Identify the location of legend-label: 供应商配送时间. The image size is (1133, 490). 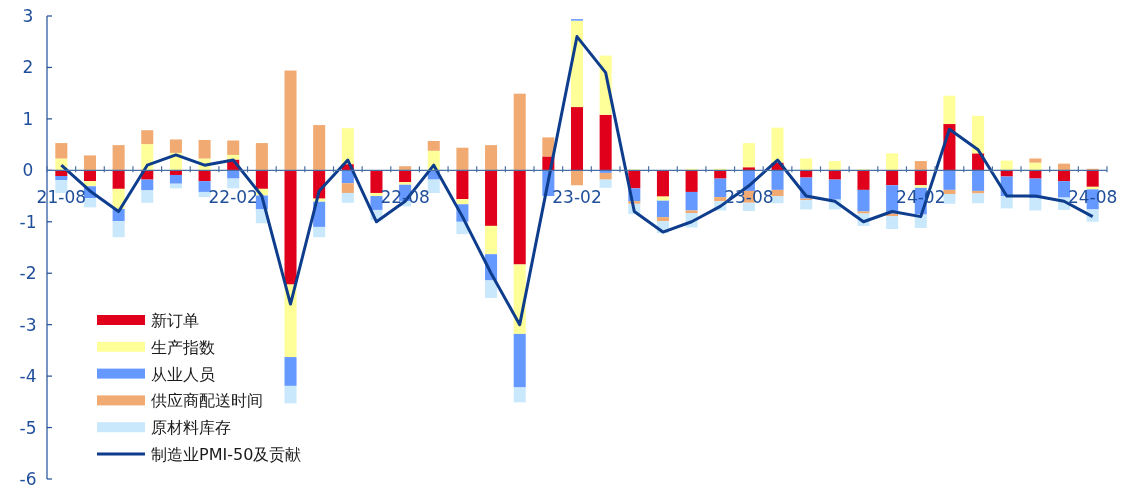
(207, 401).